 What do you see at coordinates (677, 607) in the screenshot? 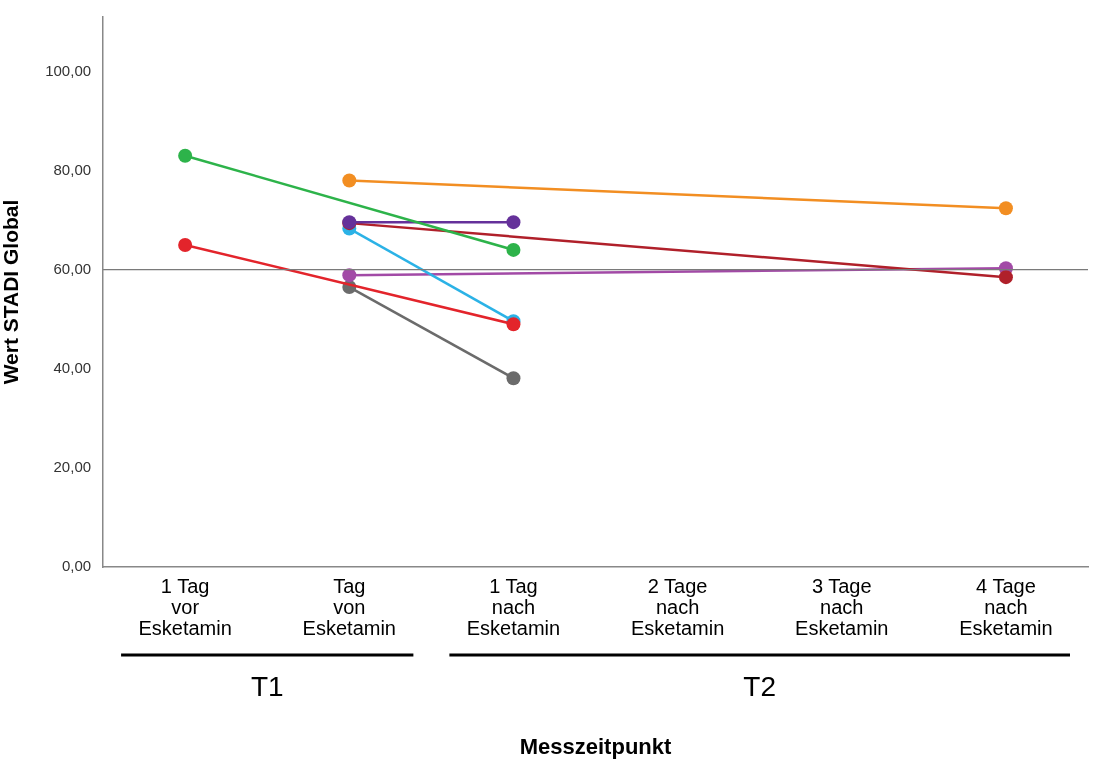
I see `x-tick-label: 2 Tage nach Esketamin` at bounding box center [677, 607].